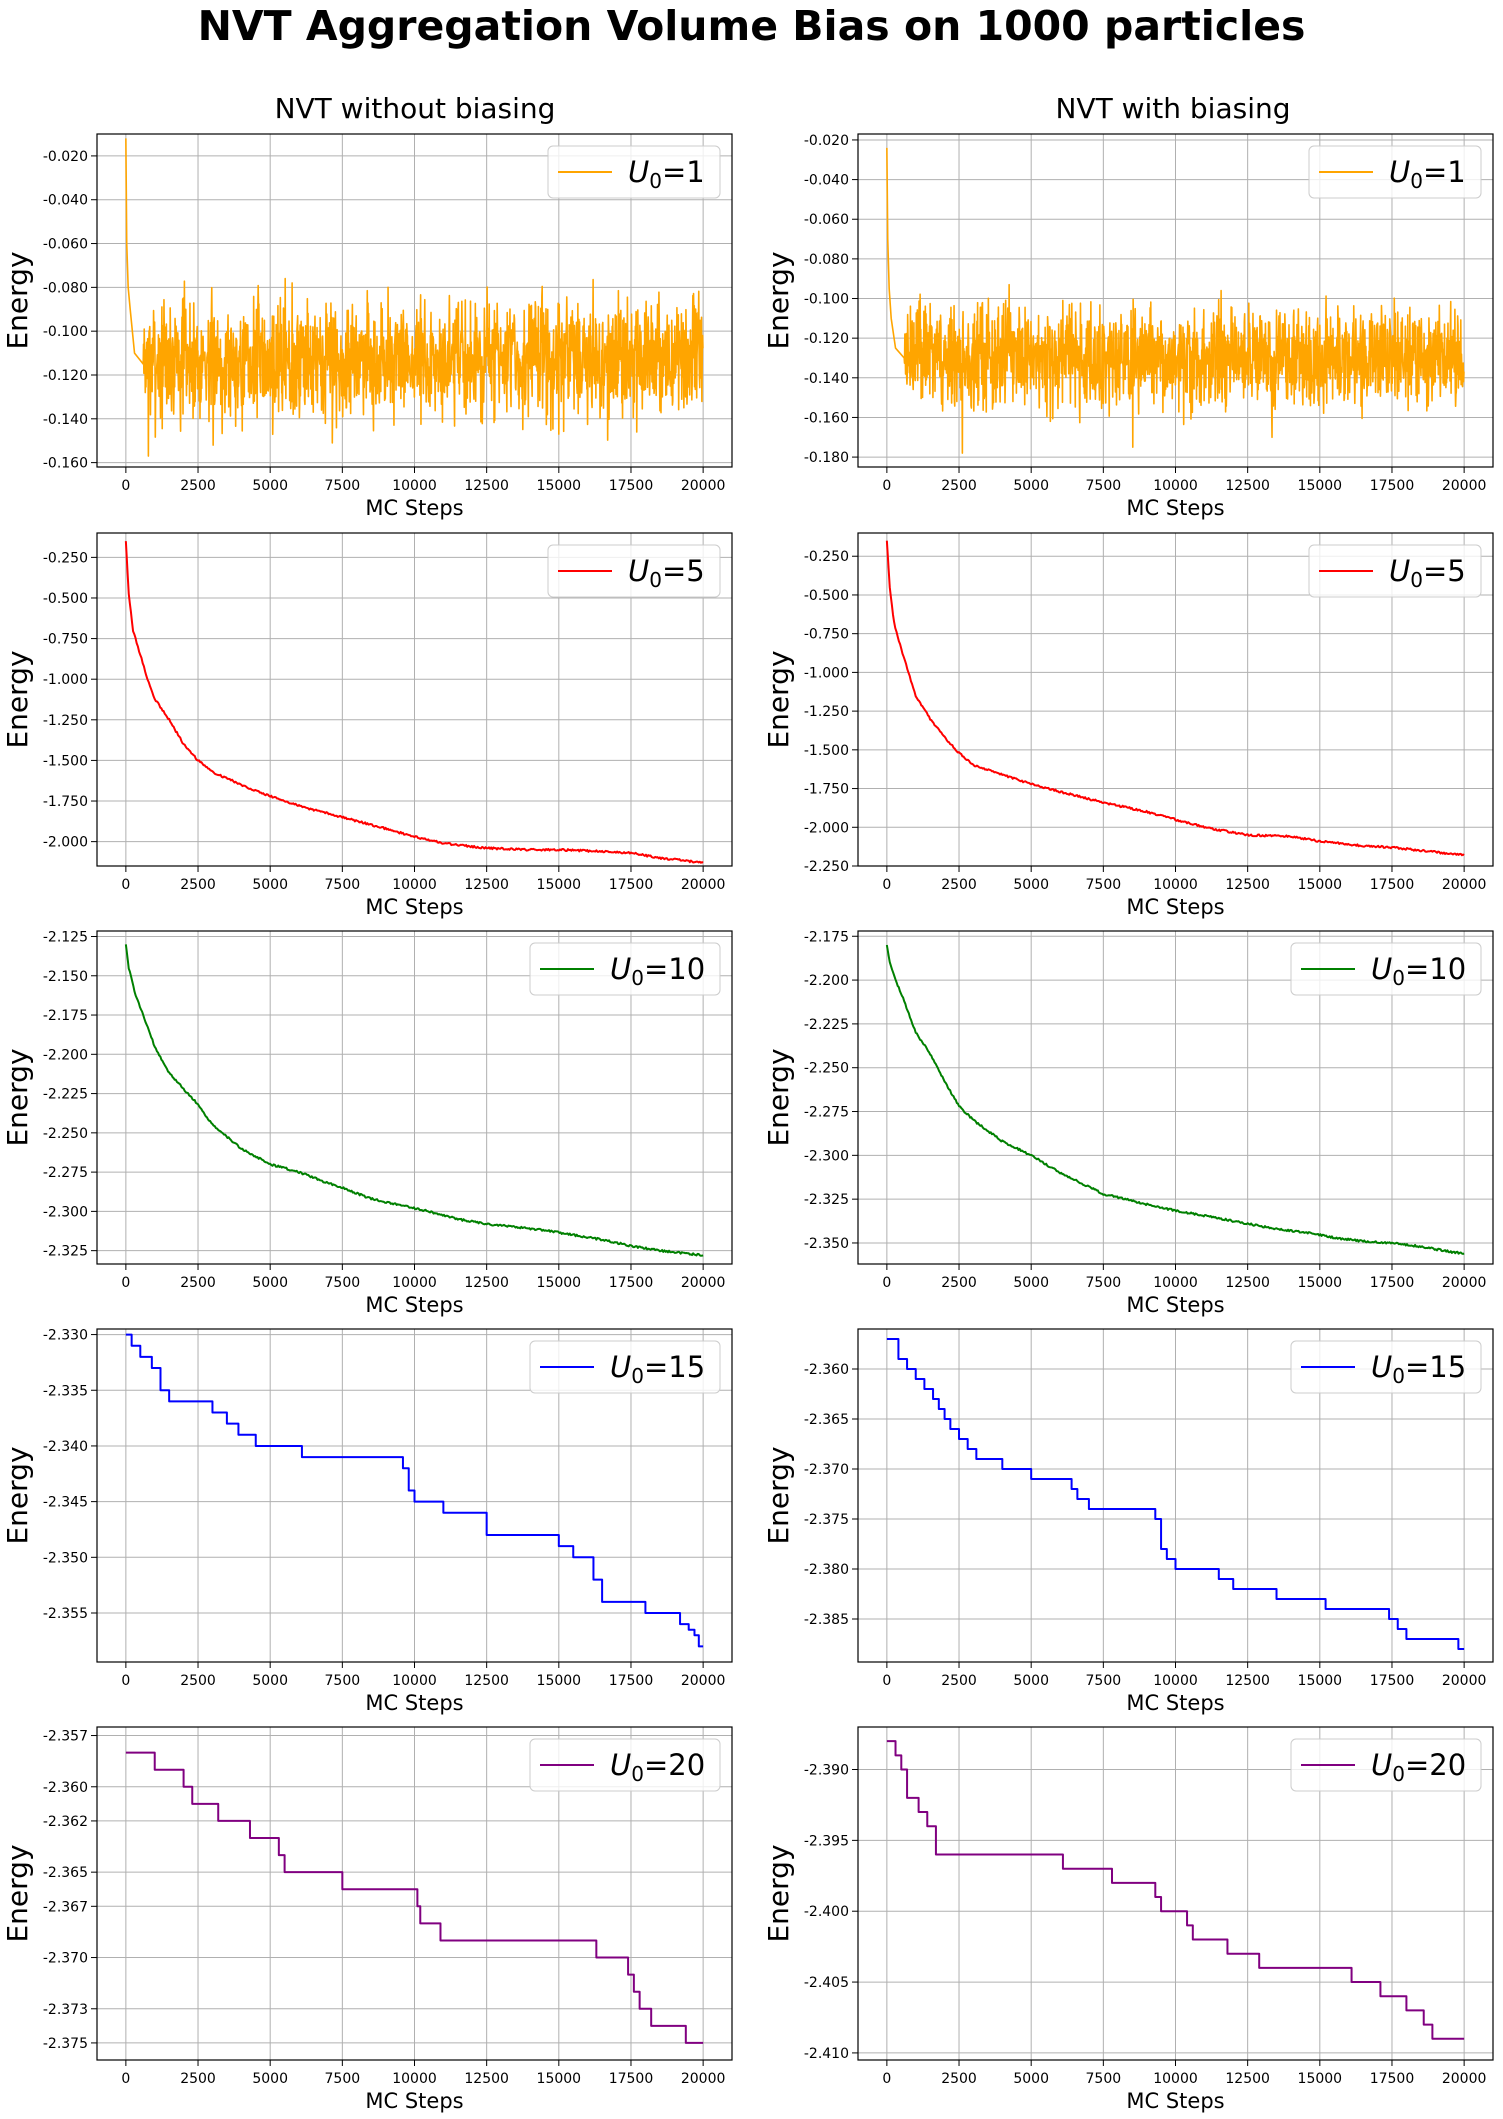 Image resolution: width=1503 pixels, height=2119 pixels. I want to click on y-tick-label: -2.225, so click(826, 1025).